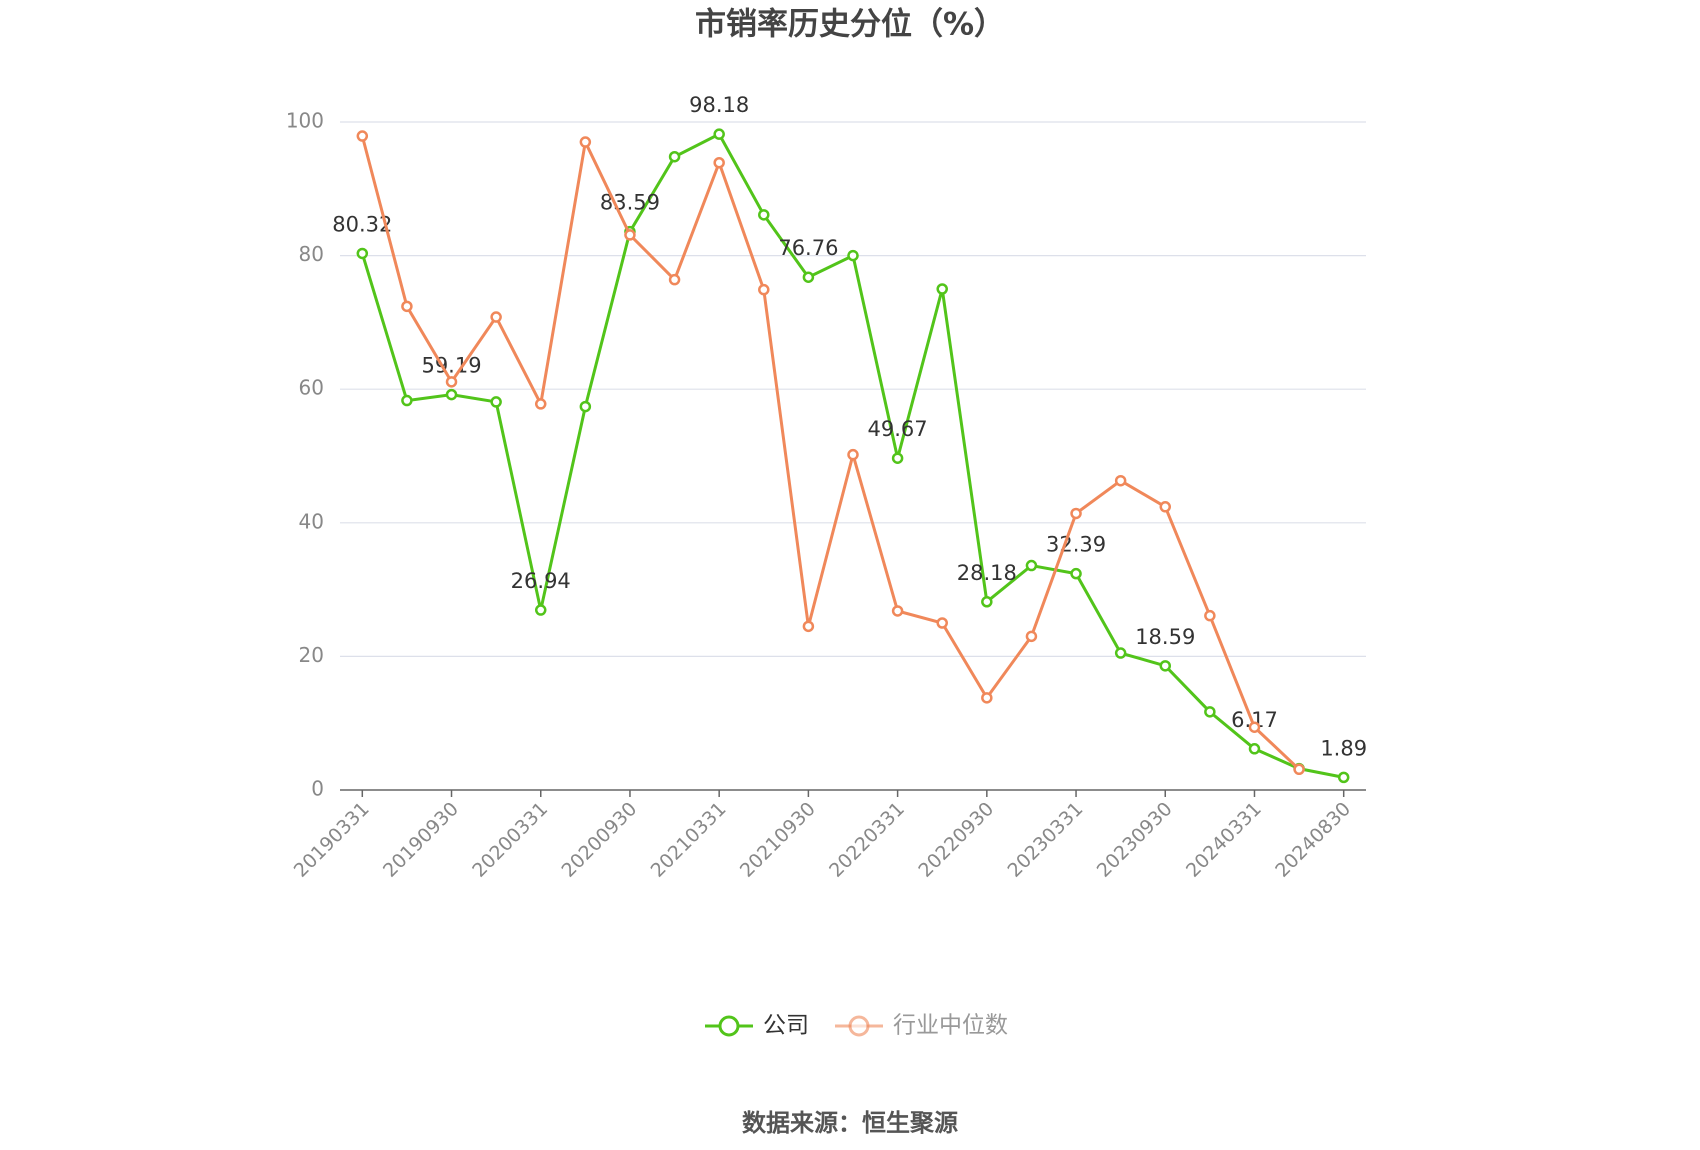  I want to click on x-tick-label: 20230930, so click(1135, 840).